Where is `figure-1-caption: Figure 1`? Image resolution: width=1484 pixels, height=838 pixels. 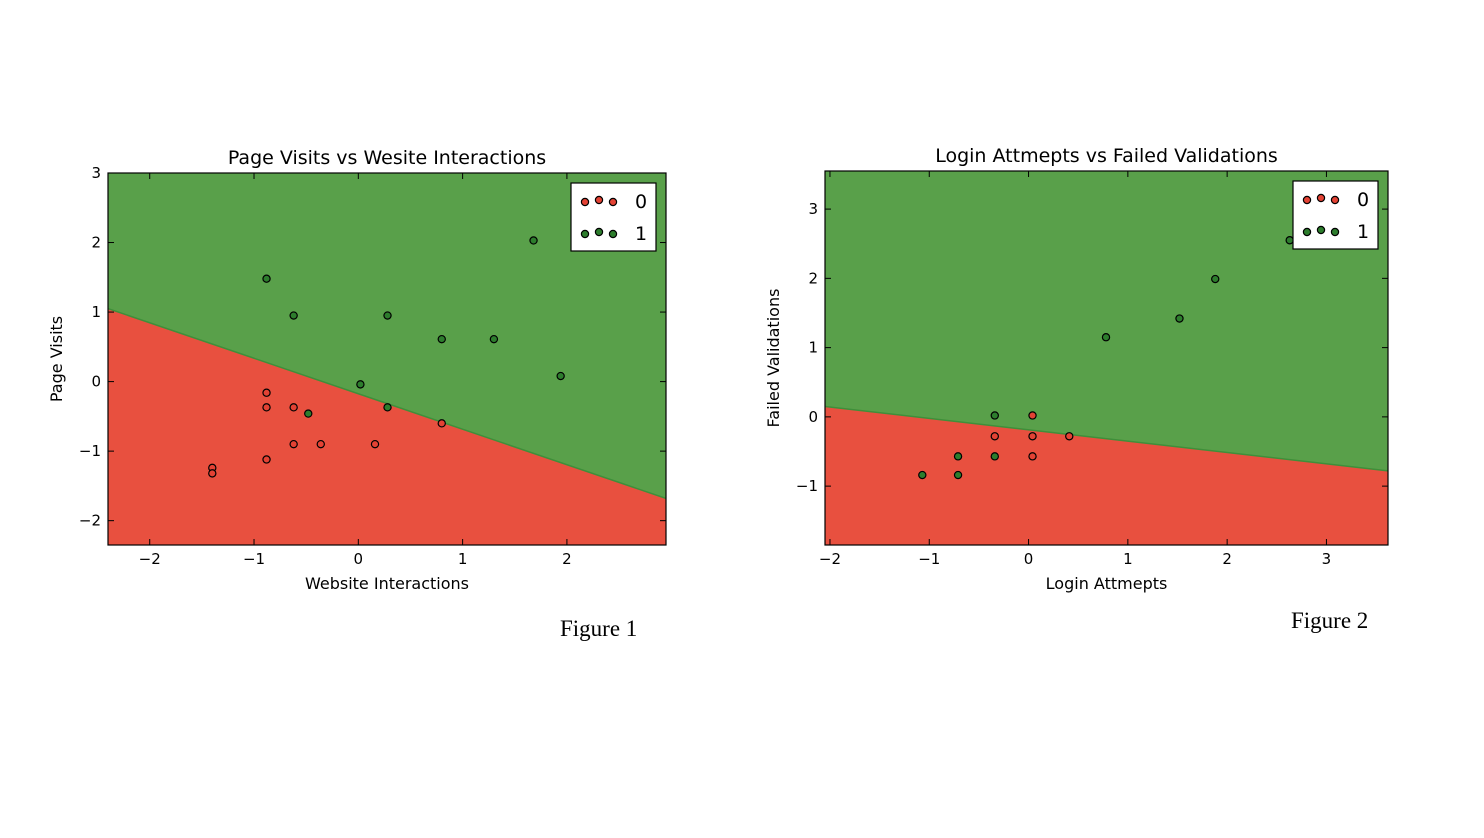
figure-1-caption: Figure 1 is located at coordinates (599, 628).